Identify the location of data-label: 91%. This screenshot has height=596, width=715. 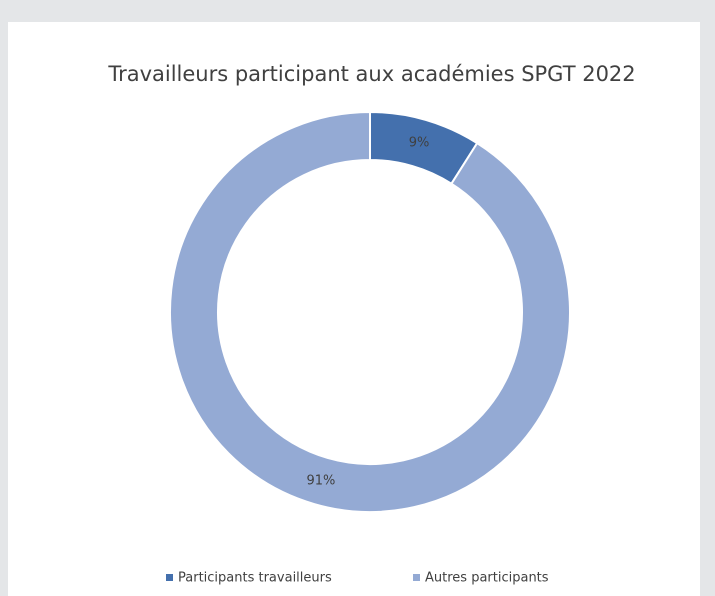
(320, 481).